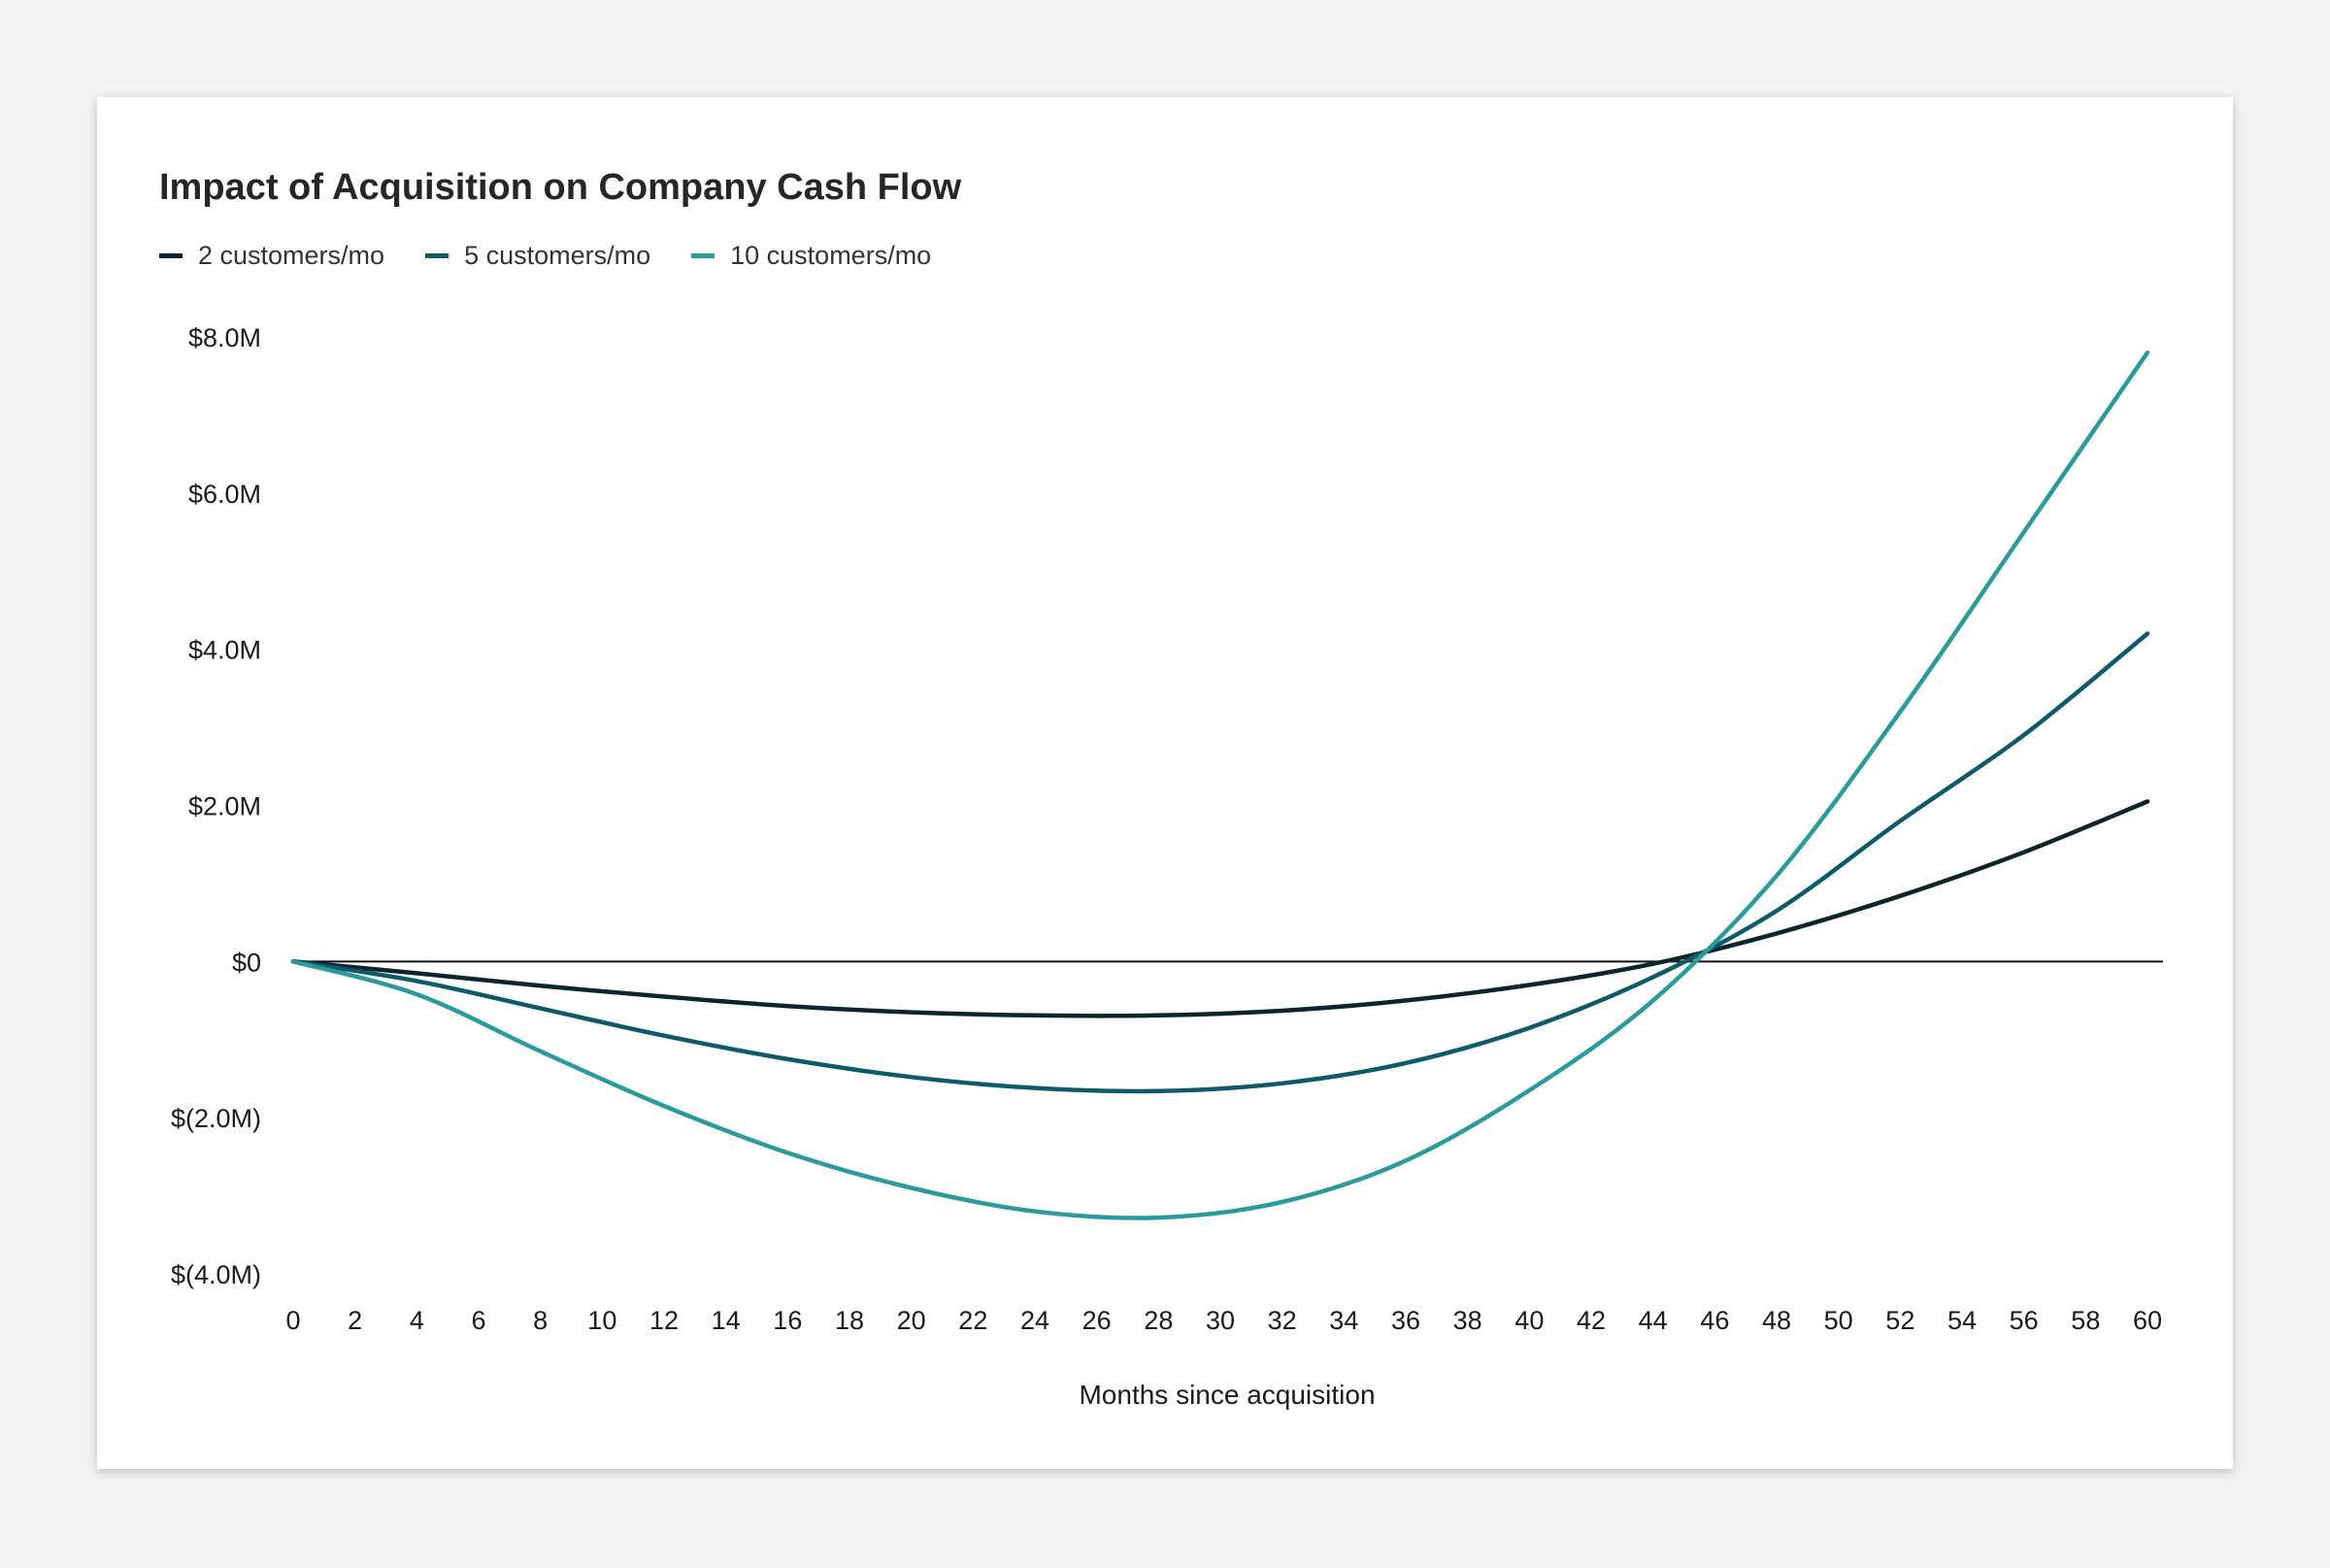  What do you see at coordinates (224, 337) in the screenshot?
I see `y-tick-label: $8.0M` at bounding box center [224, 337].